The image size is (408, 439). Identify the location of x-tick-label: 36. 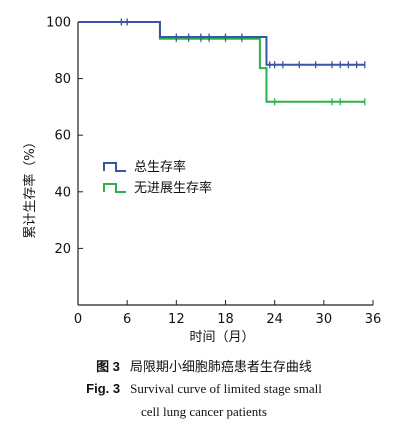
(373, 319).